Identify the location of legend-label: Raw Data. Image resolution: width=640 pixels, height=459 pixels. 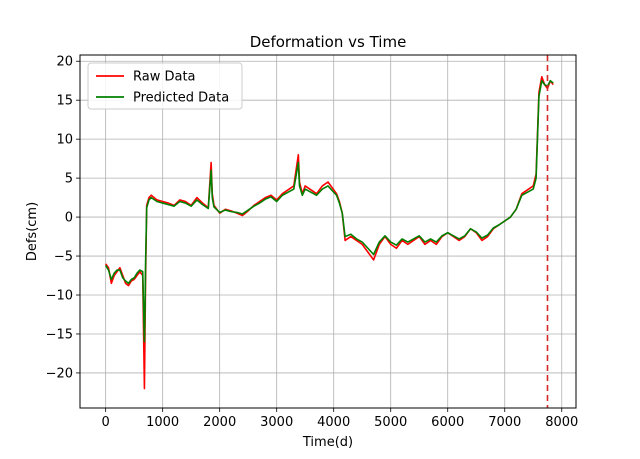
(164, 77).